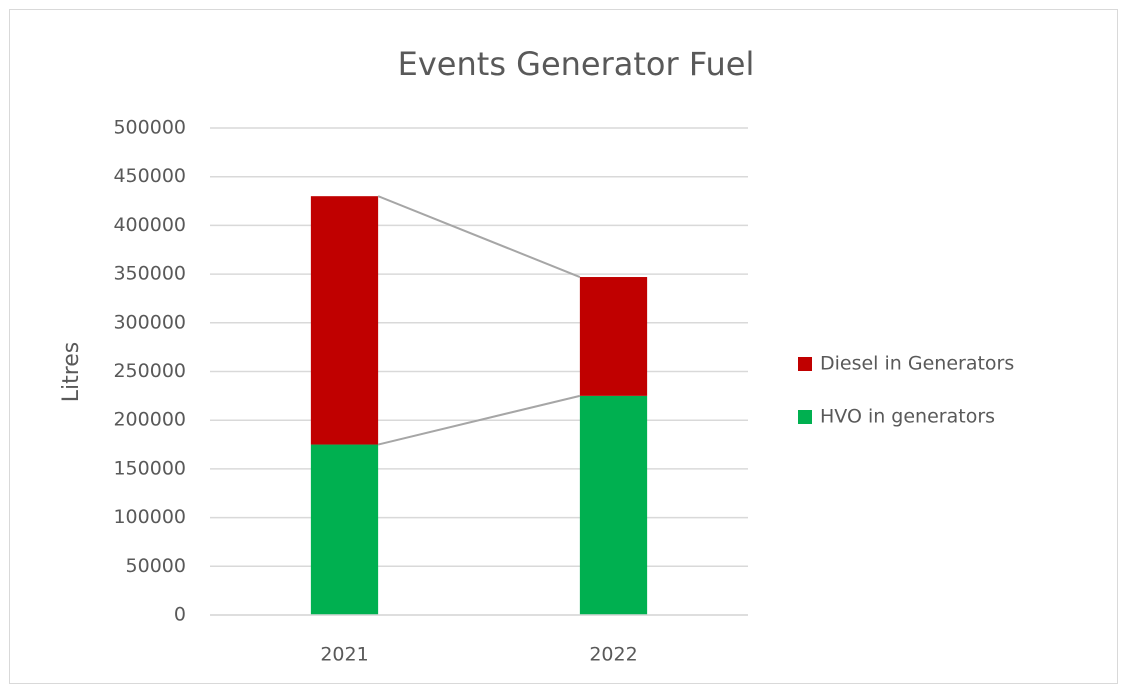 The height and width of the screenshot is (684, 1128). I want to click on y-tick-label: 450000, so click(149, 176).